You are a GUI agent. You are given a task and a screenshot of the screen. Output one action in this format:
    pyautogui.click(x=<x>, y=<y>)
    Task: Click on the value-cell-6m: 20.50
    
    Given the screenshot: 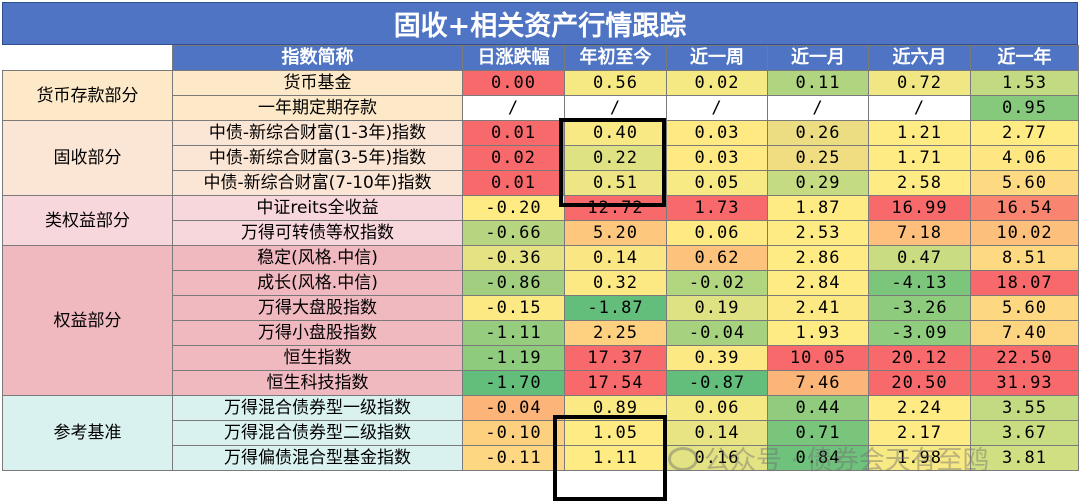 What is the action you would take?
    pyautogui.click(x=919, y=383)
    